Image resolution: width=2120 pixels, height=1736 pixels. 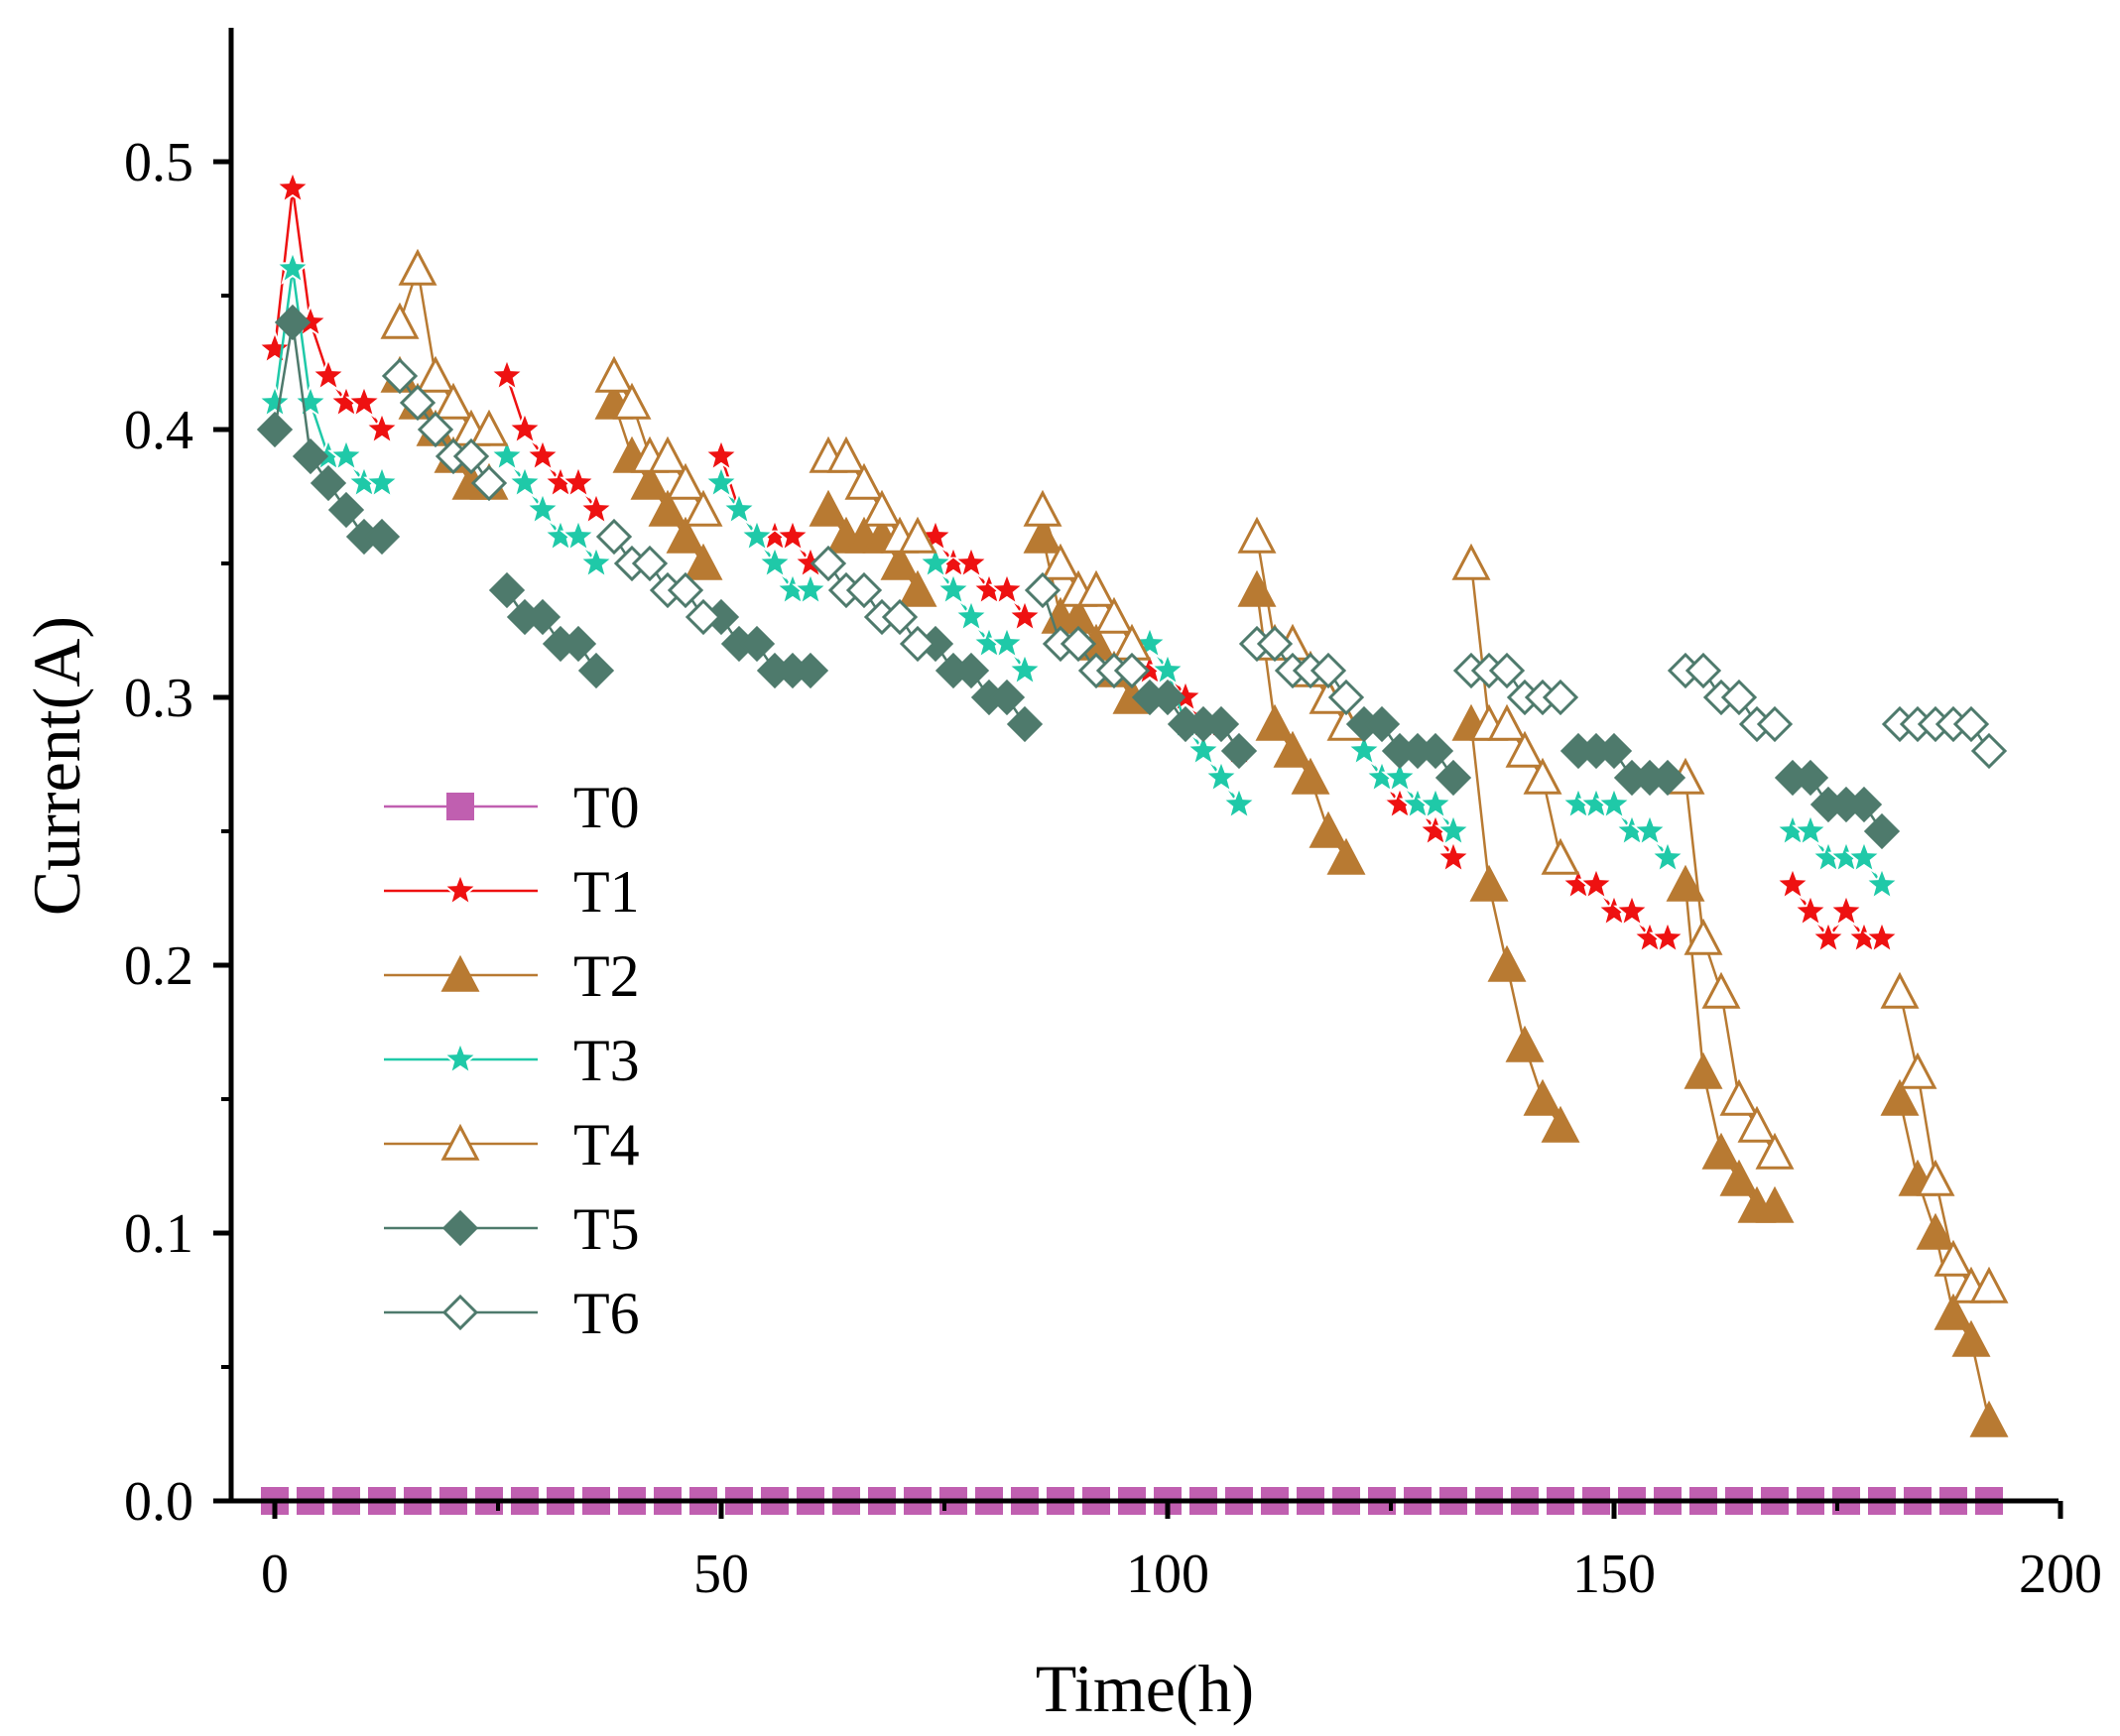 What do you see at coordinates (606, 807) in the screenshot?
I see `legend-label: T0` at bounding box center [606, 807].